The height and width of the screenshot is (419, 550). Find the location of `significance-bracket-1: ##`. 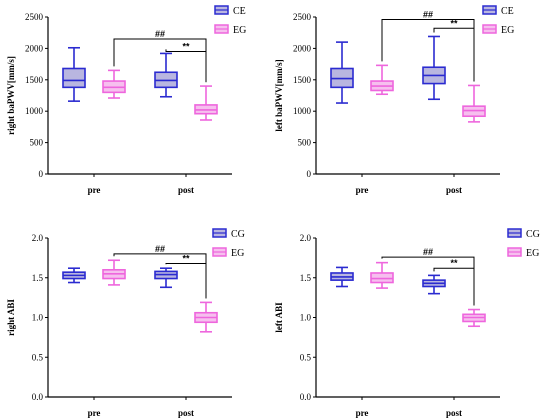

significance-bracket-1: ## is located at coordinates (428, 276).